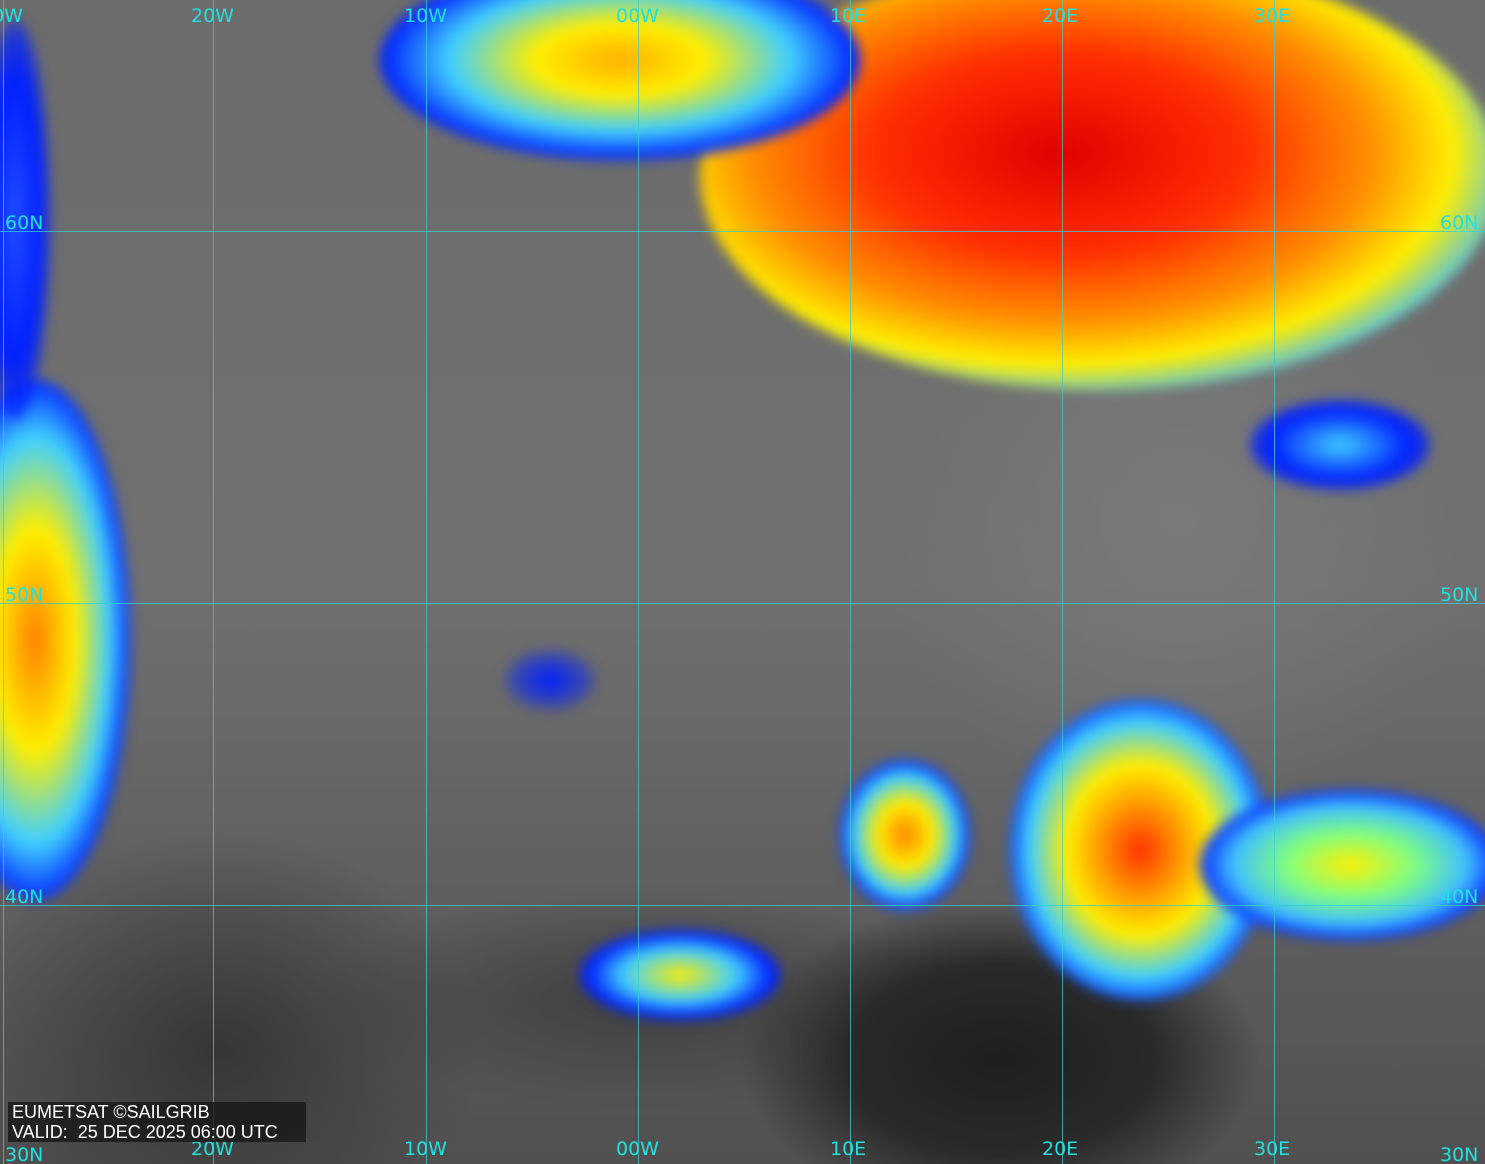 Image resolution: width=1485 pixels, height=1164 pixels. Describe the element at coordinates (905, 835) in the screenshot. I see `cloud-italy` at that location.